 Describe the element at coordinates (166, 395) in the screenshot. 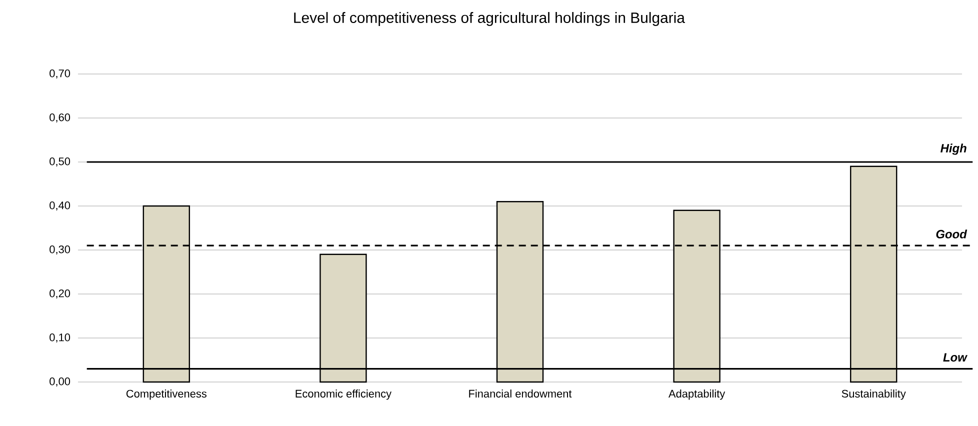

I see `x-tick-label: Competitiveness` at that location.